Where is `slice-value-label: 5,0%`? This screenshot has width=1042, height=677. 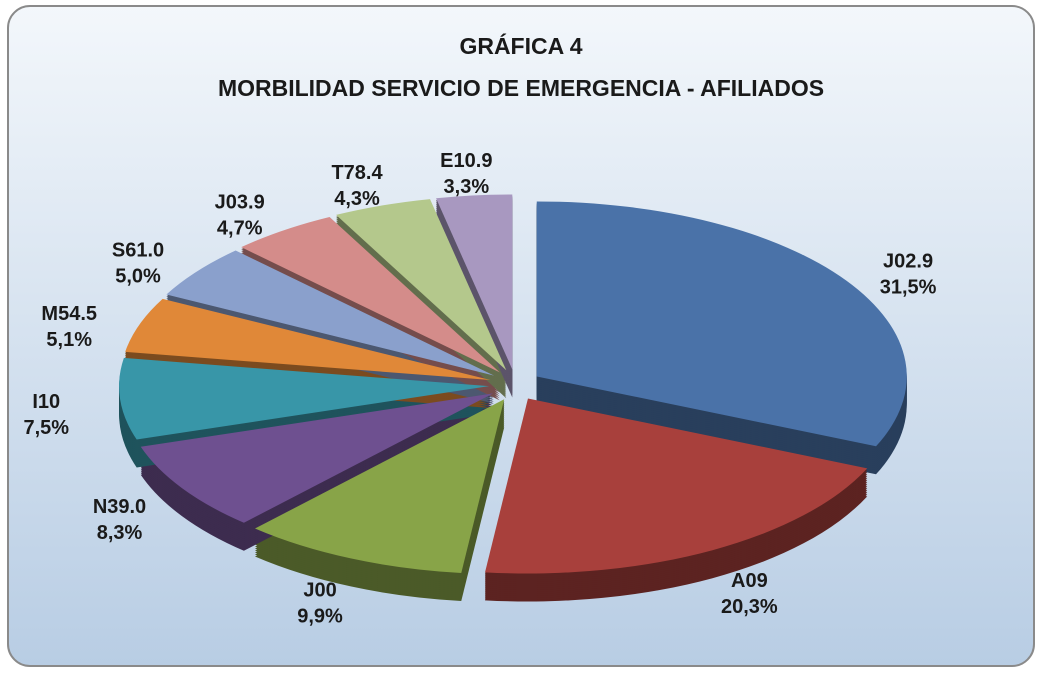 slice-value-label: 5,0% is located at coordinates (138, 277).